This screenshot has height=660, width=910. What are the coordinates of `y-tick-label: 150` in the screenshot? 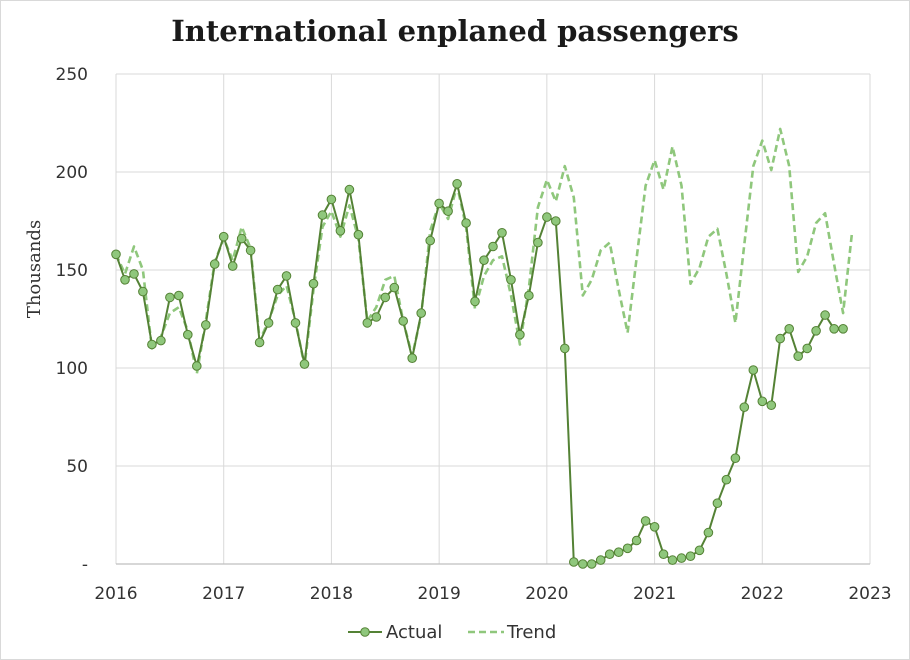 It's located at (72, 271).